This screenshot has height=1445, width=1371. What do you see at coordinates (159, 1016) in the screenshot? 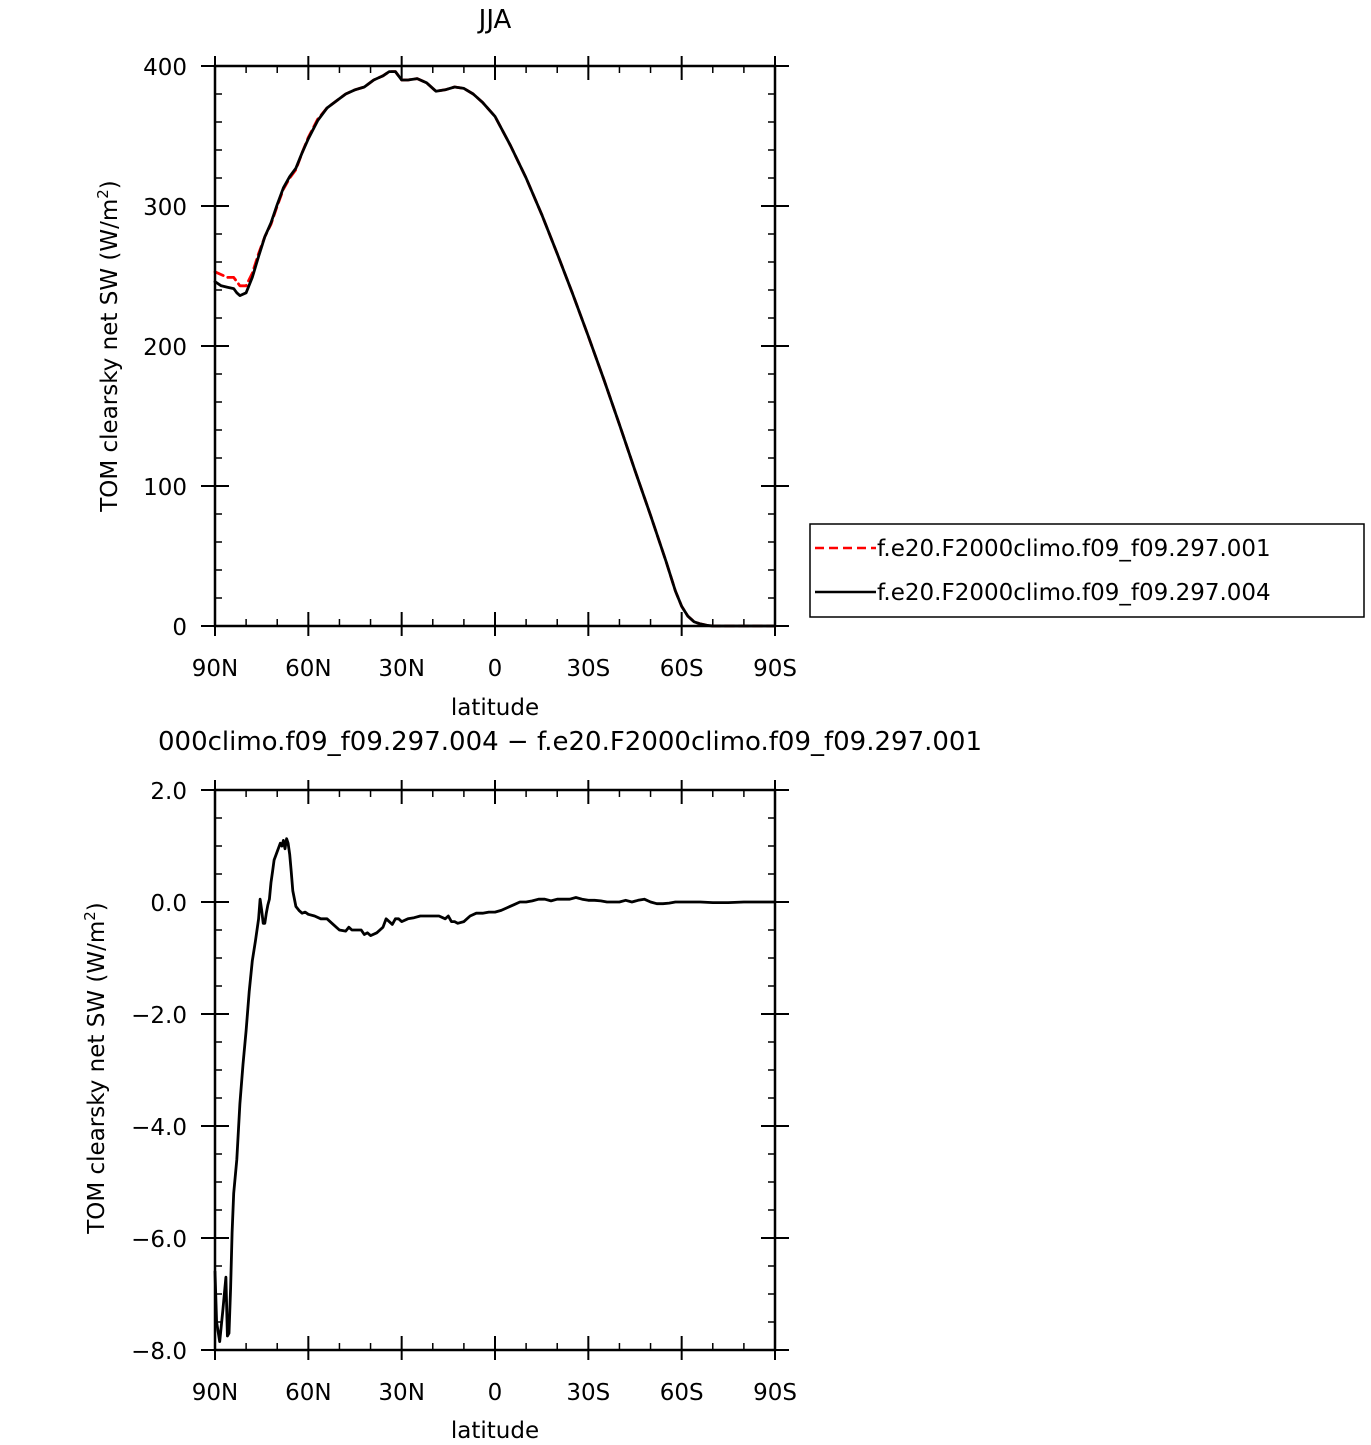
I see `y-tick-label: −2.0` at bounding box center [159, 1016].